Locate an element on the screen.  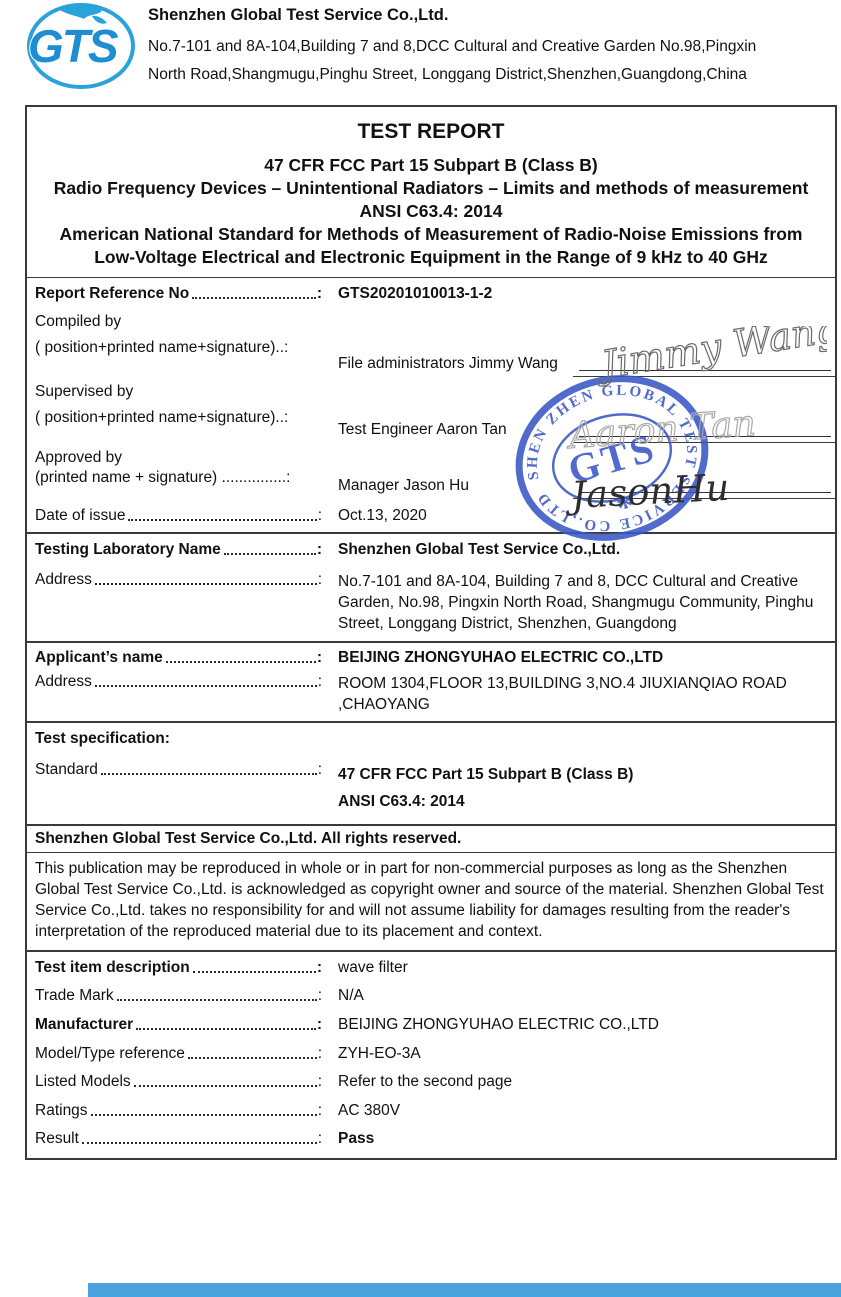
item-label: Trade Mark: is located at coordinates (178, 996).